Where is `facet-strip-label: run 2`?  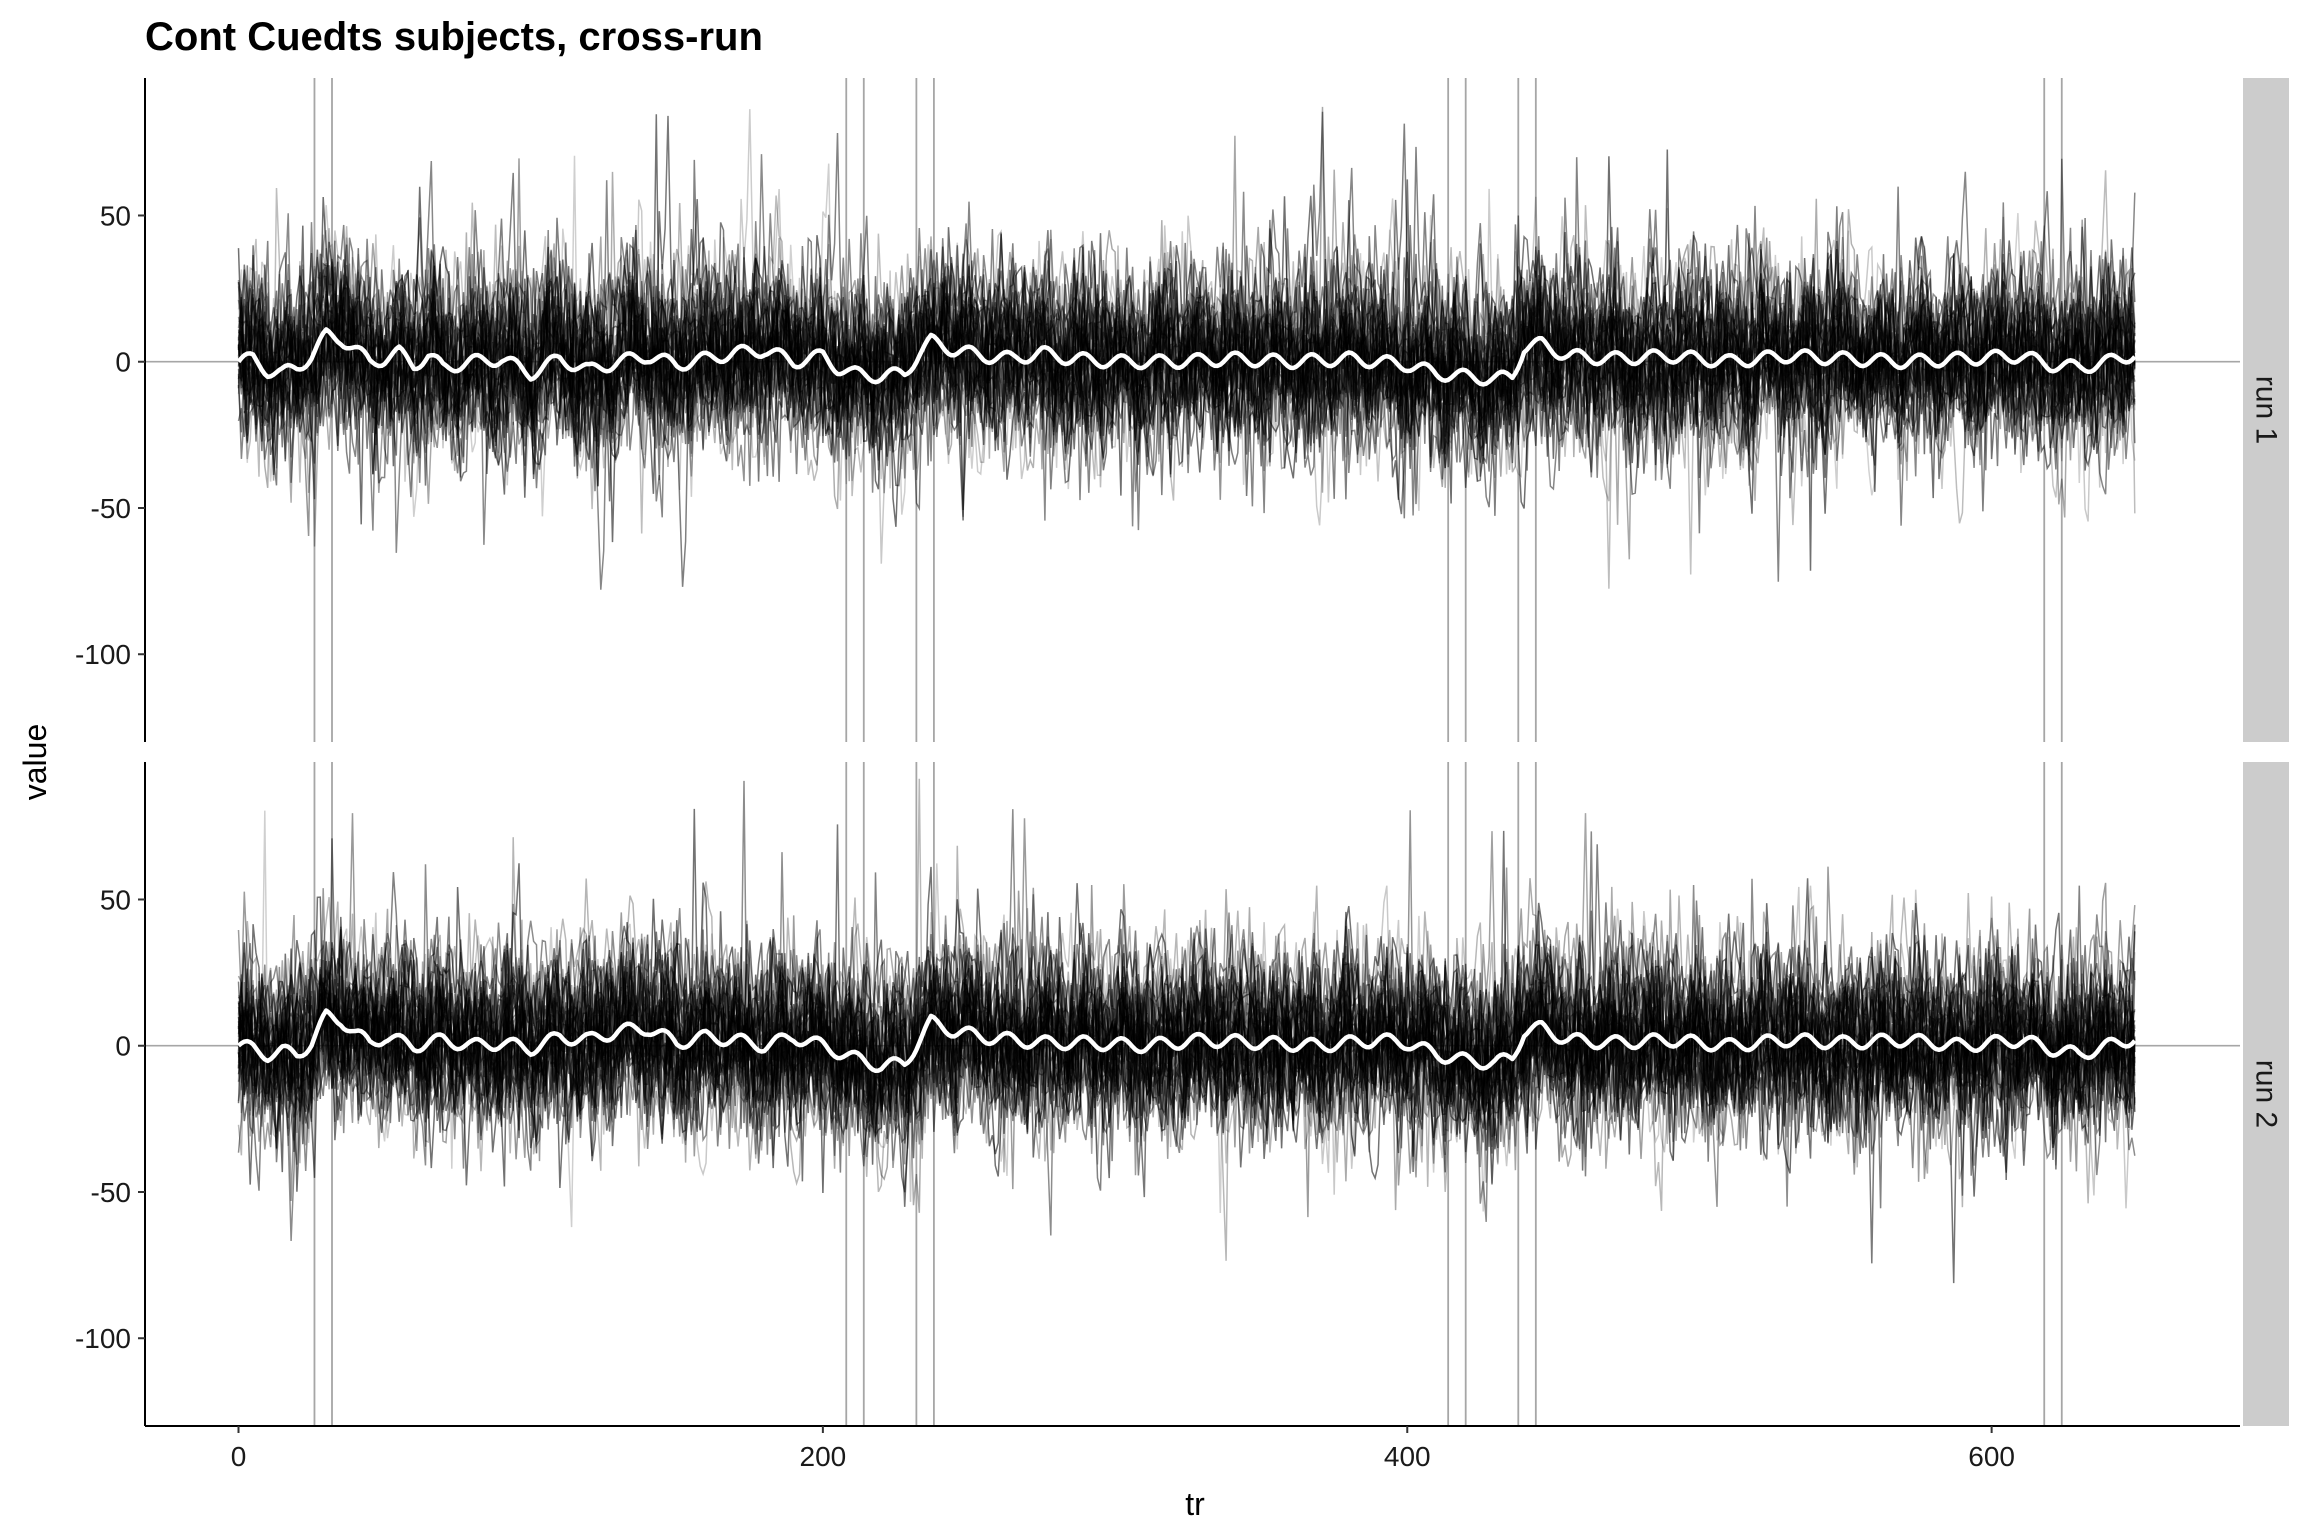
facet-strip-label: run 2 is located at coordinates (2266, 1094).